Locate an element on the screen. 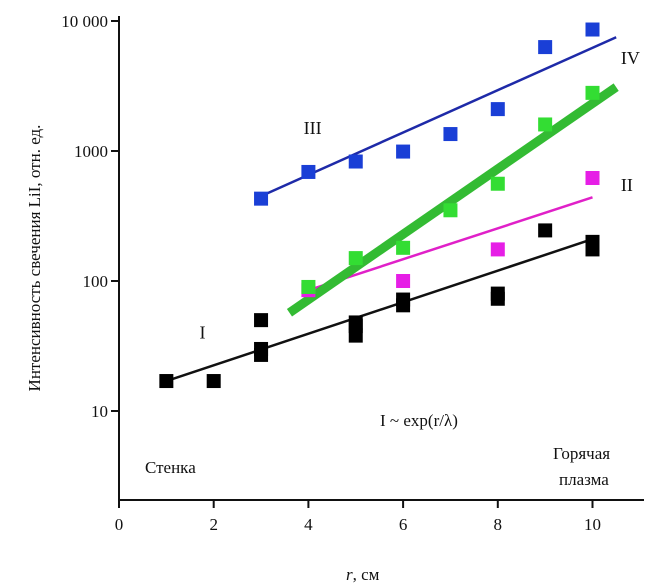 The image size is (646, 587). x-axis-label-unit: , см is located at coordinates (366, 574).